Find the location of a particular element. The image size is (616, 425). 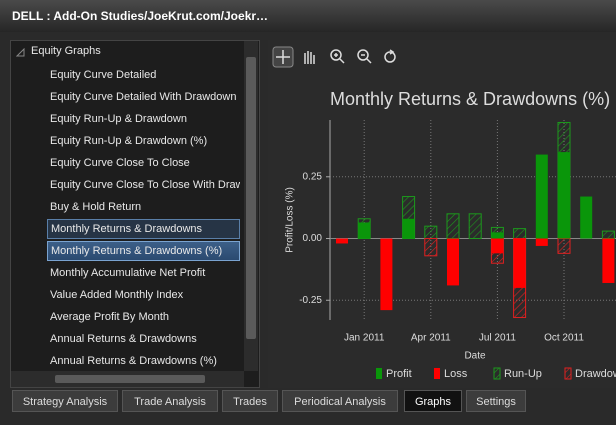

zoom-in-tool is located at coordinates (336, 55).